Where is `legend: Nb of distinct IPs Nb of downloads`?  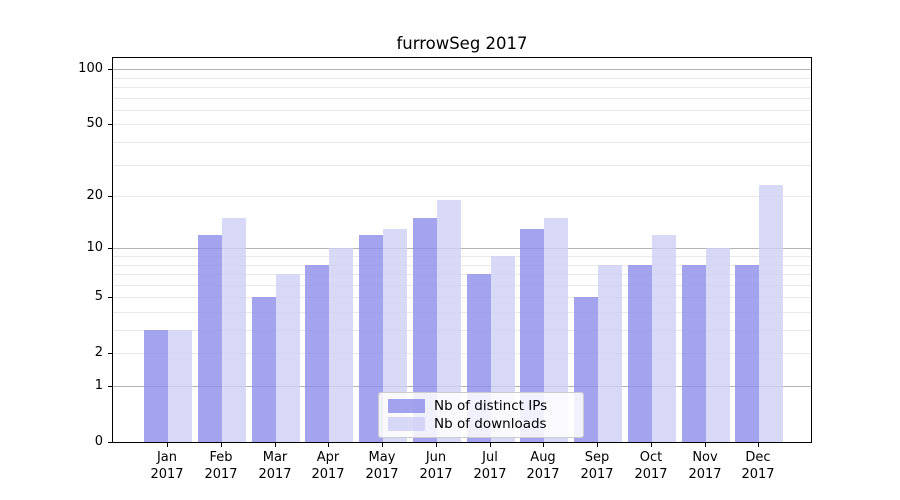
legend: Nb of distinct IPs Nb of downloads is located at coordinates (481, 415).